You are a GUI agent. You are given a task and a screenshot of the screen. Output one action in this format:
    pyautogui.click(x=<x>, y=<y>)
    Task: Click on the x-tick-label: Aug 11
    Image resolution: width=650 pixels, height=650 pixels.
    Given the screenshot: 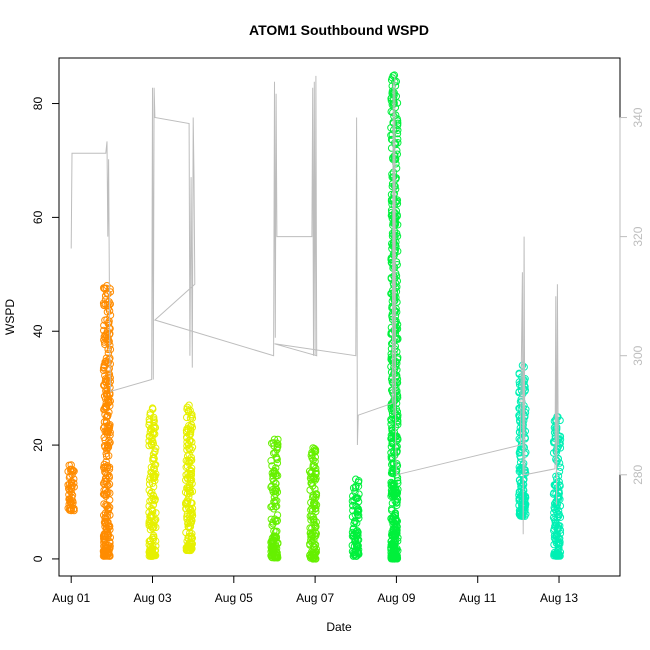 What is the action you would take?
    pyautogui.click(x=477, y=598)
    